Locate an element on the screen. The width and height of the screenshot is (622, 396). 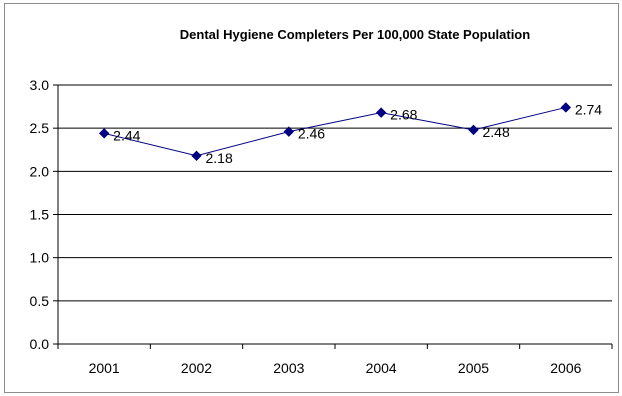
y-tick-label: 2.5 is located at coordinates (40, 128).